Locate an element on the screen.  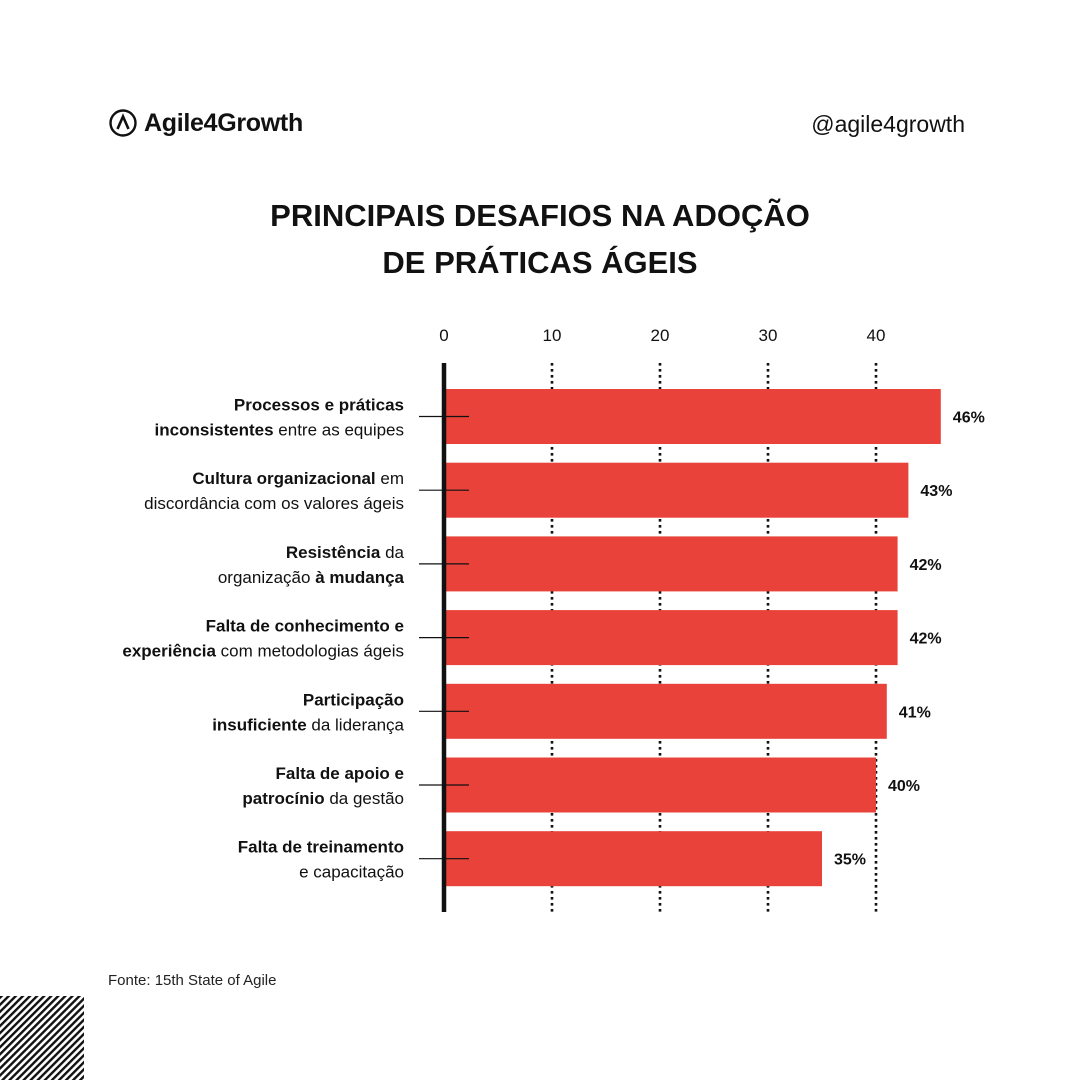
x-tick-label: 40 is located at coordinates (876, 335).